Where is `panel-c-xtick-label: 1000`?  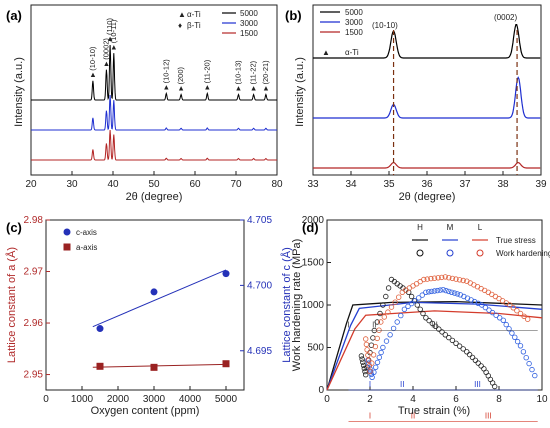 panel-c-xtick-label: 1000 is located at coordinates (82, 399).